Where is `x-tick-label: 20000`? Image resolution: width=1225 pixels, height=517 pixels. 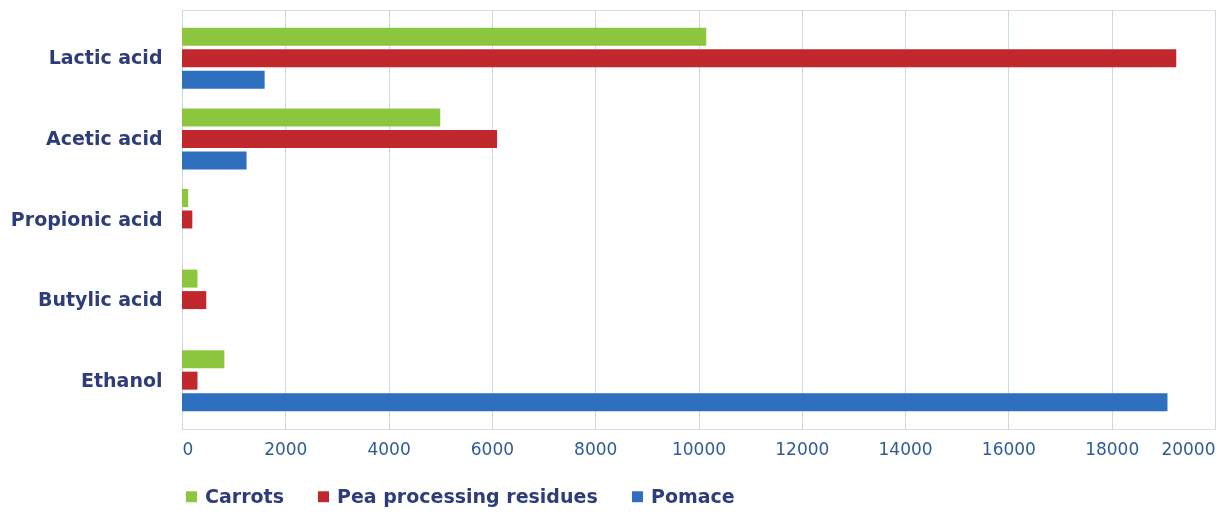
x-tick-label: 20000 is located at coordinates (1188, 448).